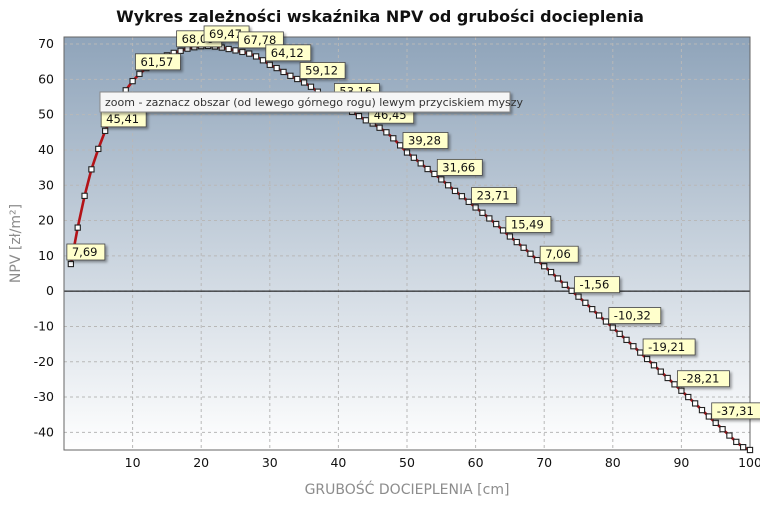  What do you see at coordinates (407, 489) in the screenshot?
I see `x-axis-label: GRUBOŚĆ DOCIEPLENIA [cm]` at bounding box center [407, 489].